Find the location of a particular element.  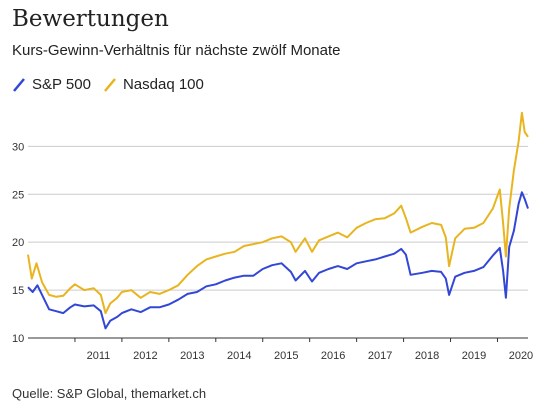

x-tick-label: 2012 is located at coordinates (145, 356).